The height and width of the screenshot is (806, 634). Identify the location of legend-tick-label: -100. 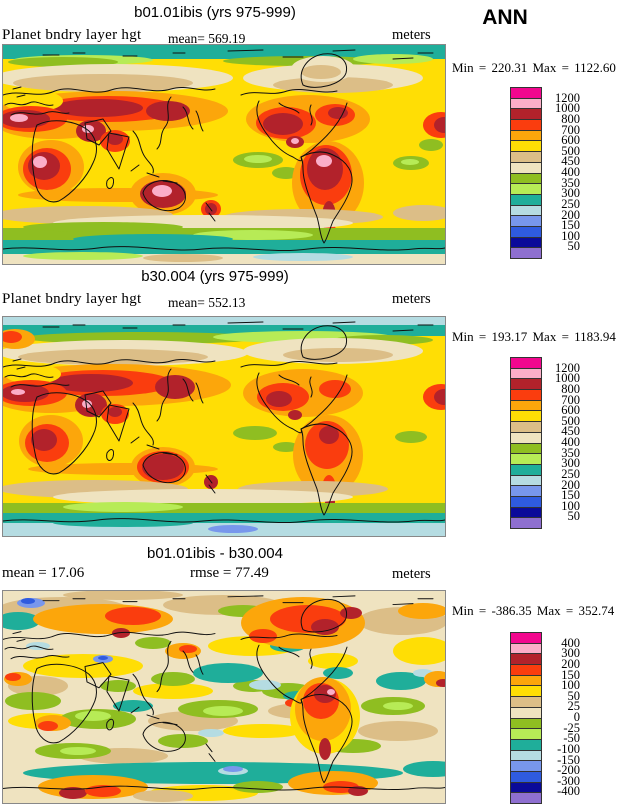
(568, 748).